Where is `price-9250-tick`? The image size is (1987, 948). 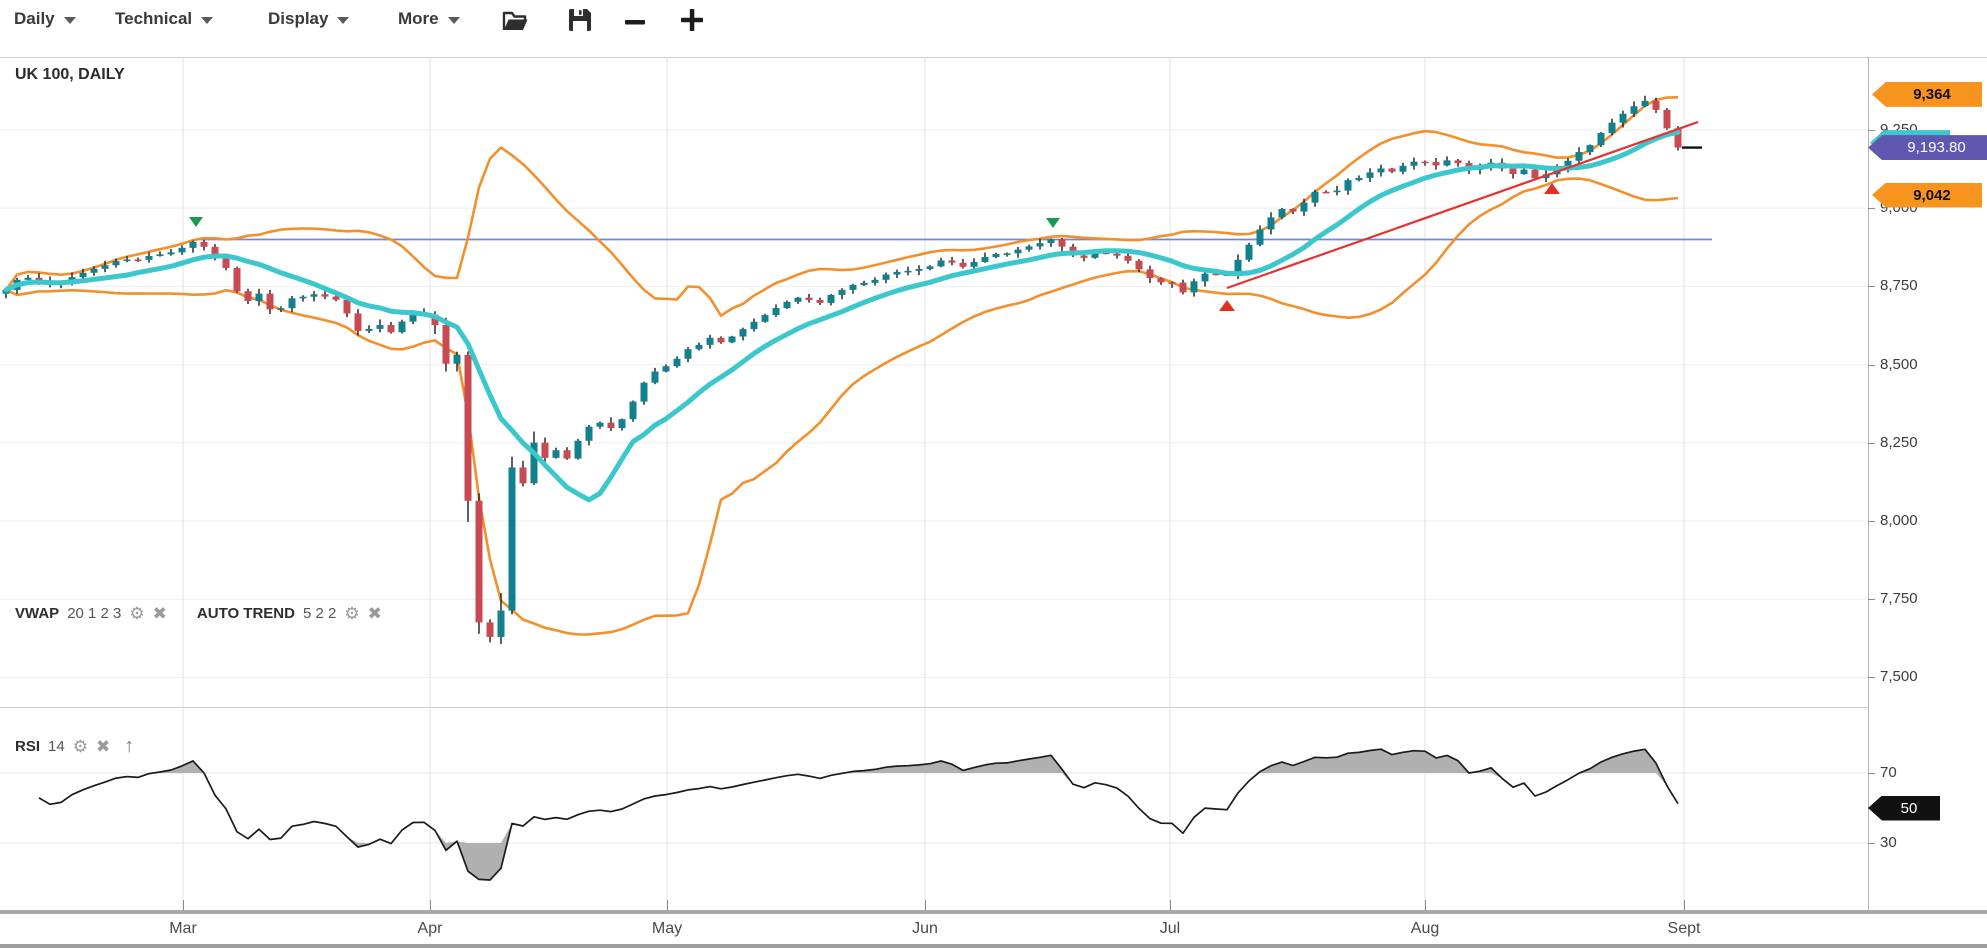
price-9250-tick is located at coordinates (1871, 130).